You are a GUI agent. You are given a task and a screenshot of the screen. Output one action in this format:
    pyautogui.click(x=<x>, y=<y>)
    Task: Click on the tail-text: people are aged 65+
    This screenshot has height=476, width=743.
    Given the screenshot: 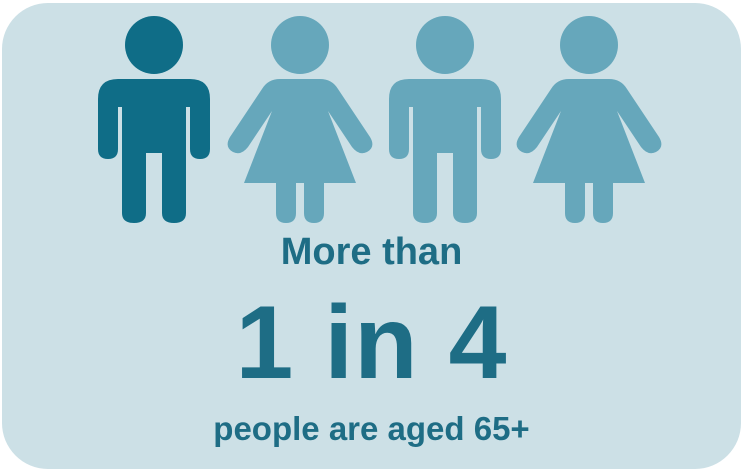 What is the action you would take?
    pyautogui.click(x=371, y=428)
    